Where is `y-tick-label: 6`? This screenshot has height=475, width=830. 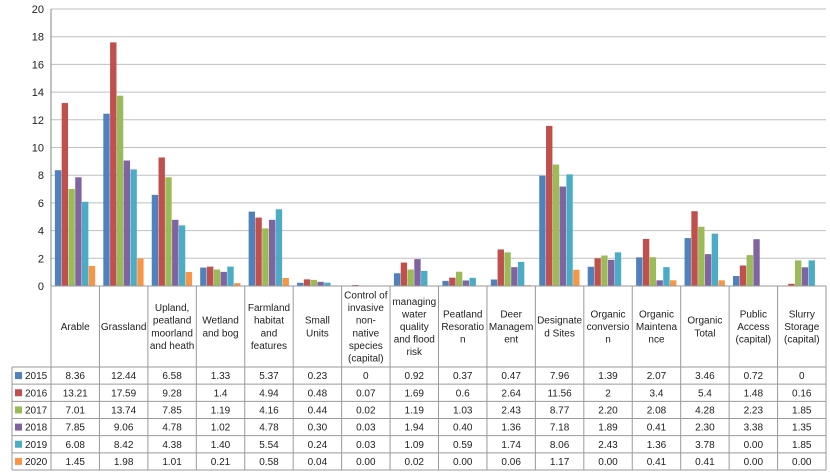 y-tick-label: 6 is located at coordinates (41, 204).